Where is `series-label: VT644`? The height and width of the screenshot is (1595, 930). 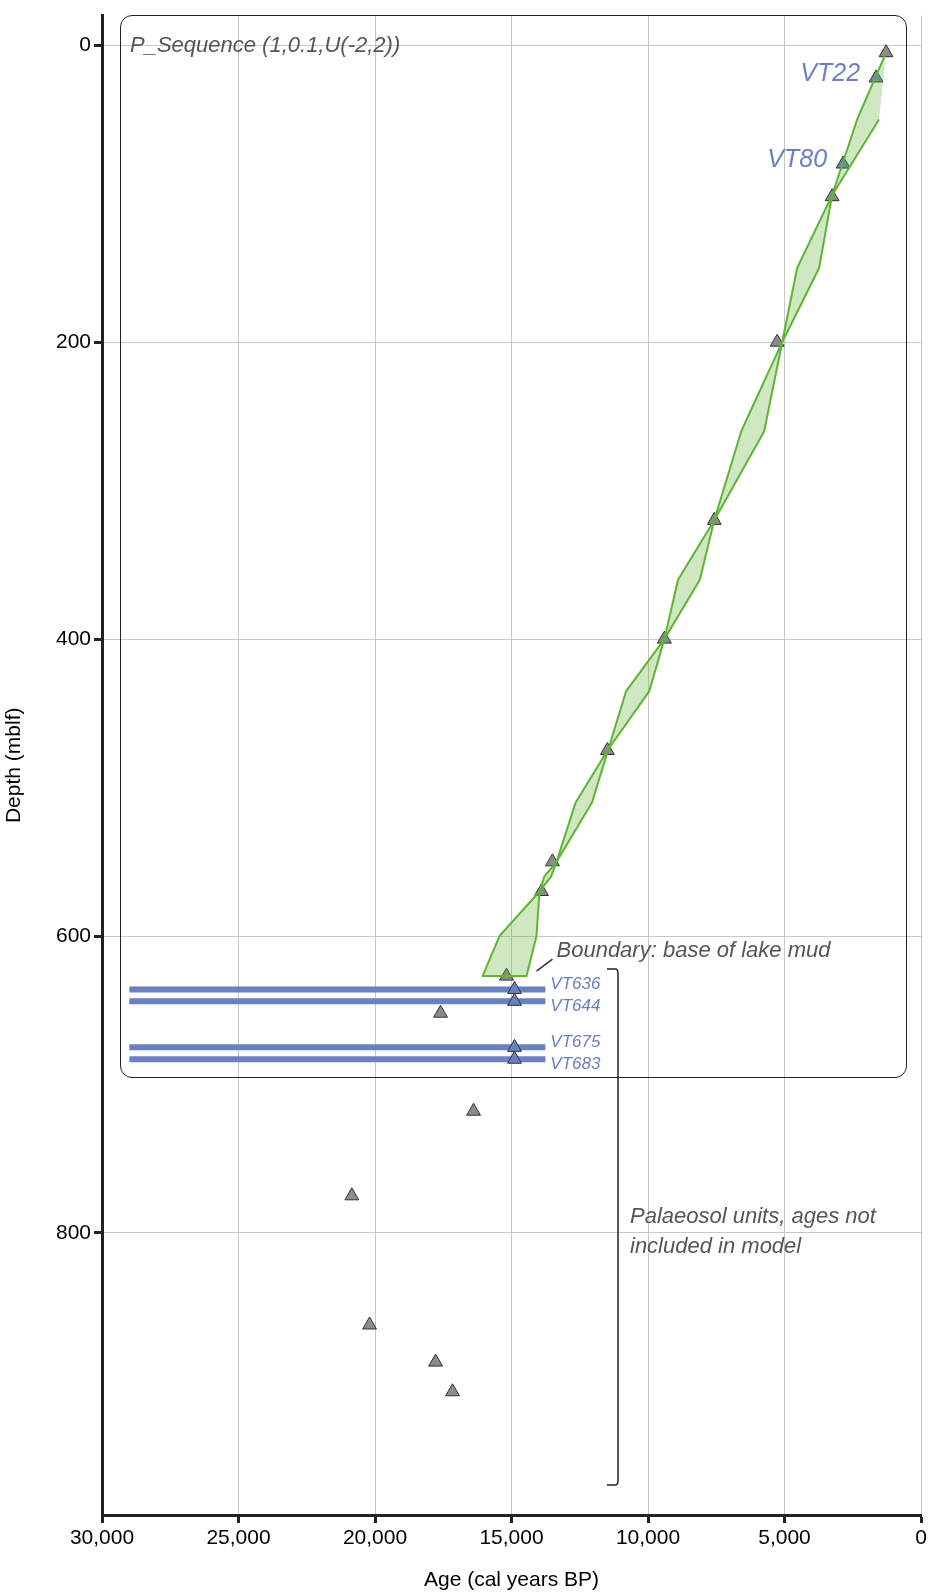 series-label: VT644 is located at coordinates (575, 1006).